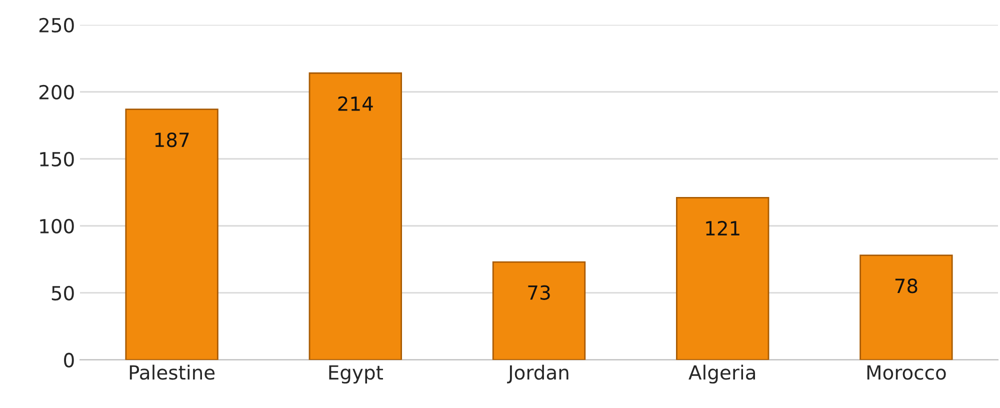 This screenshot has width=1000, height=408. What do you see at coordinates (906, 286) in the screenshot?
I see `data-label: 78` at bounding box center [906, 286].